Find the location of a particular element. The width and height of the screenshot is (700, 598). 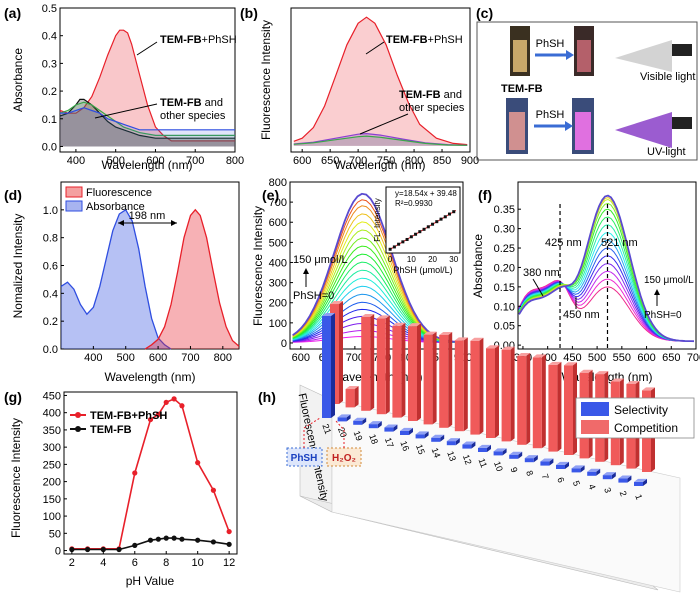

panel-g-xlabel: pH Value is located at coordinates (150, 581).